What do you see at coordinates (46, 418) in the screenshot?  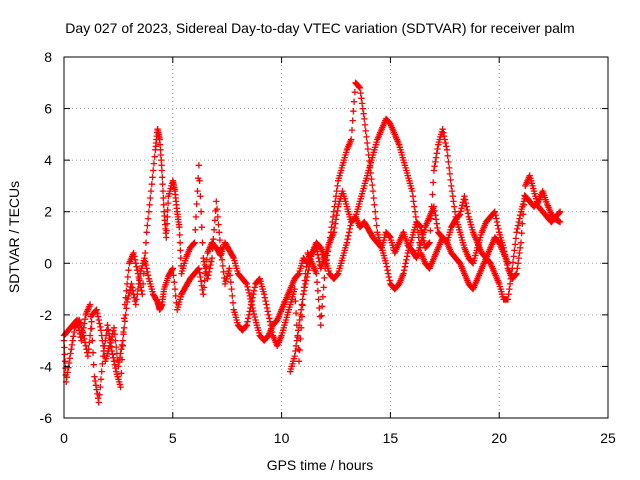 I see `y-tick-label: -6` at bounding box center [46, 418].